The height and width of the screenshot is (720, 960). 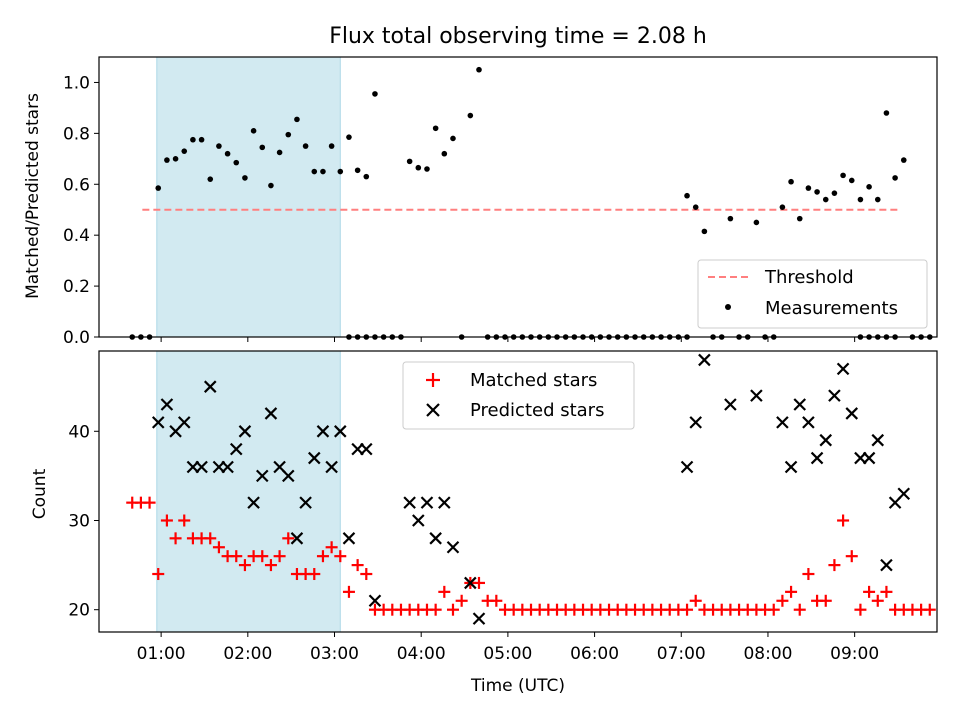 What do you see at coordinates (681, 654) in the screenshot?
I see `bottom-x-tick-label: 07:00` at bounding box center [681, 654].